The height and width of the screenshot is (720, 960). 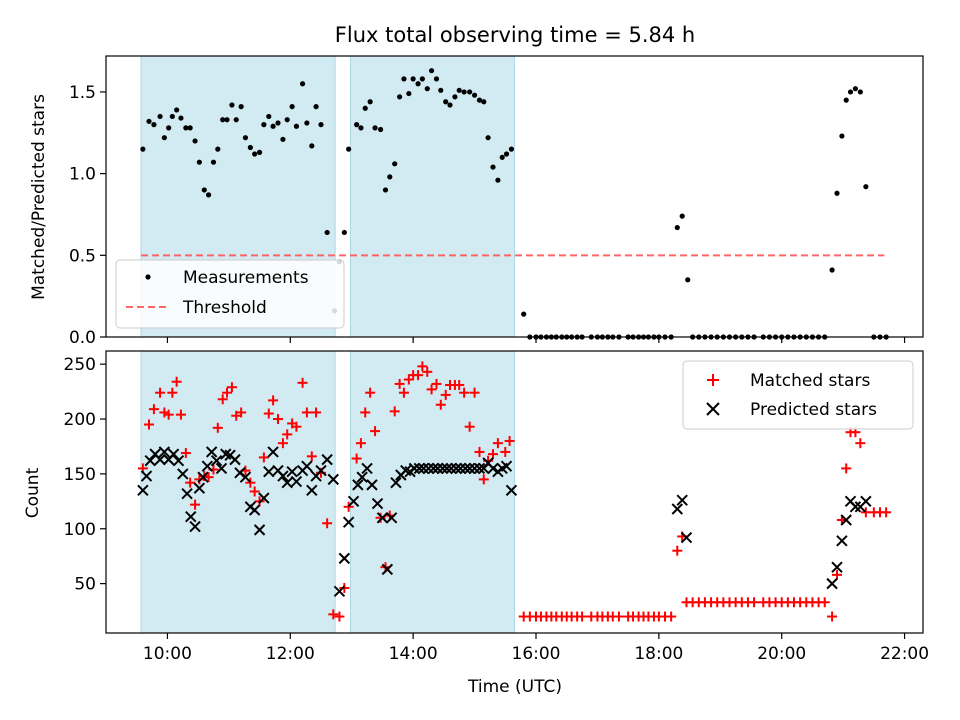 I want to click on x-tick-label: 20:00, so click(x=781, y=654).